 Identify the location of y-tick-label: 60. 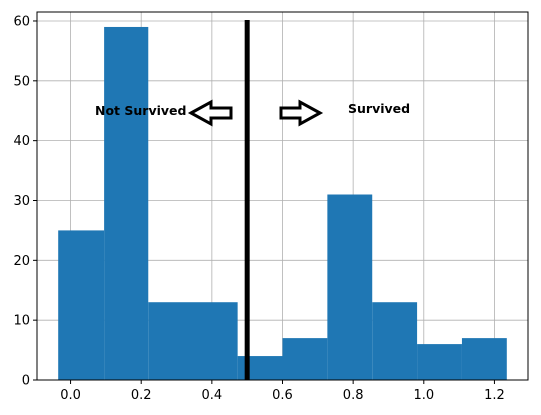
(21, 21).